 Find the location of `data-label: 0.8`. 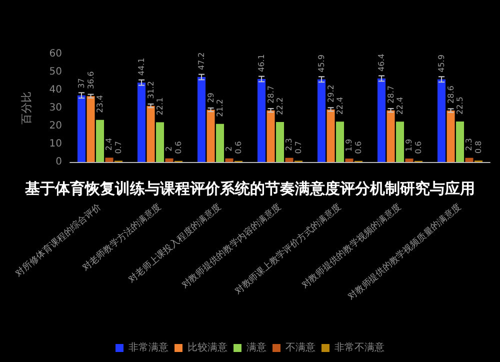

data-label: 0.8 is located at coordinates (478, 147).